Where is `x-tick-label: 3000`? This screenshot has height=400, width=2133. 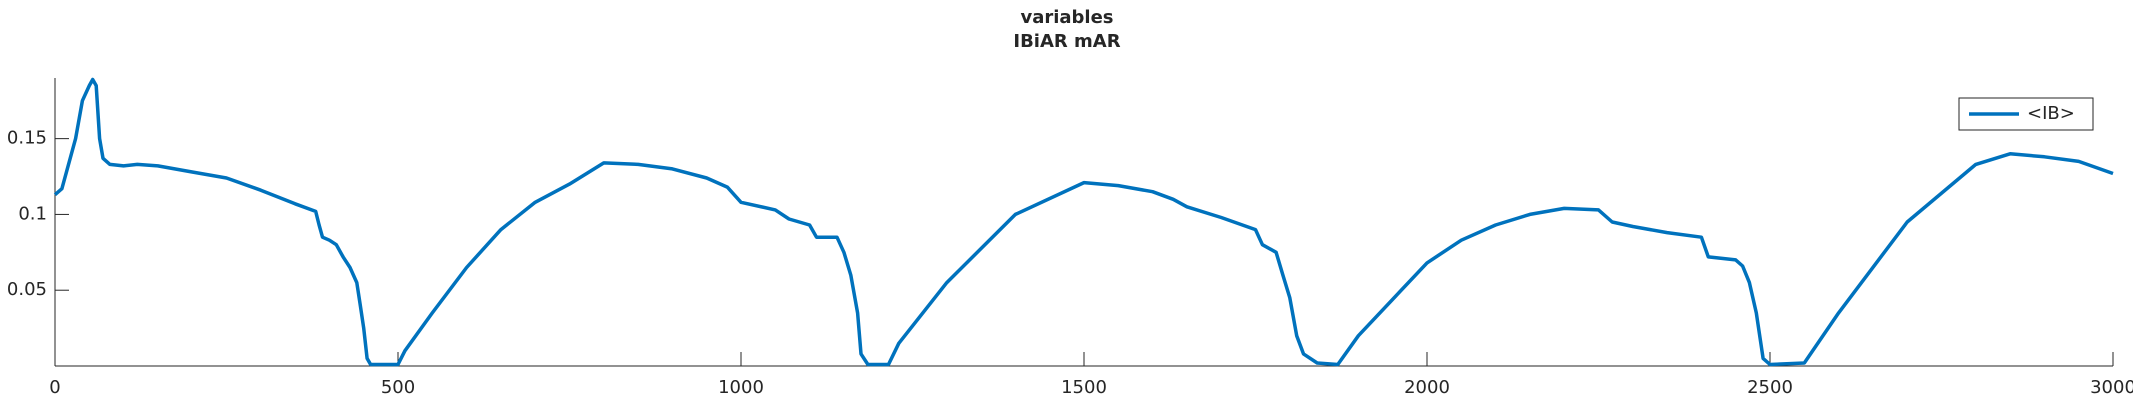
x-tick-label: 3000 is located at coordinates (2111, 387).